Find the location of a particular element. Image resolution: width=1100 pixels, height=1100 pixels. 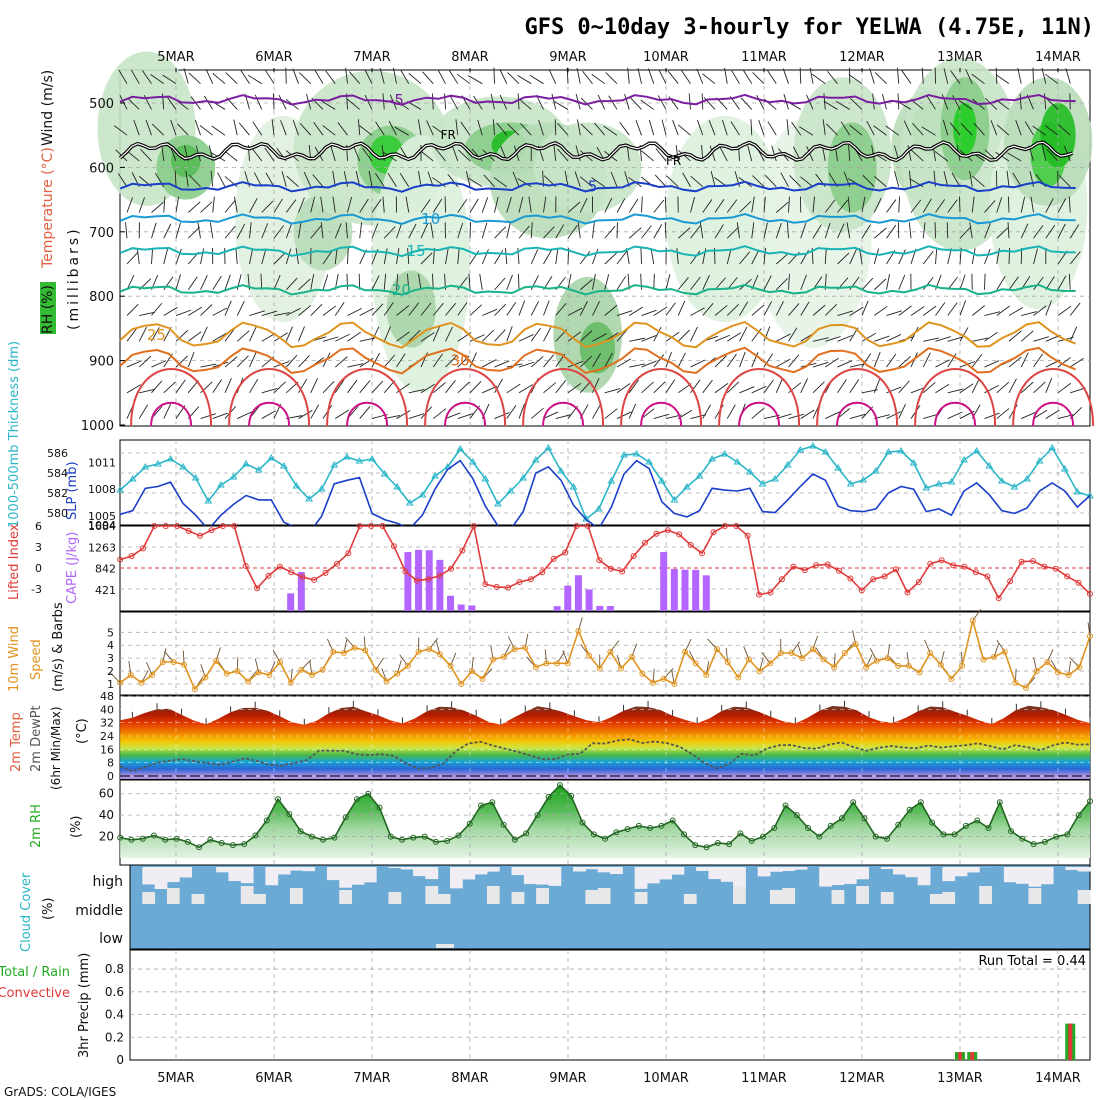

date-label-top: 10MAR is located at coordinates (666, 57).